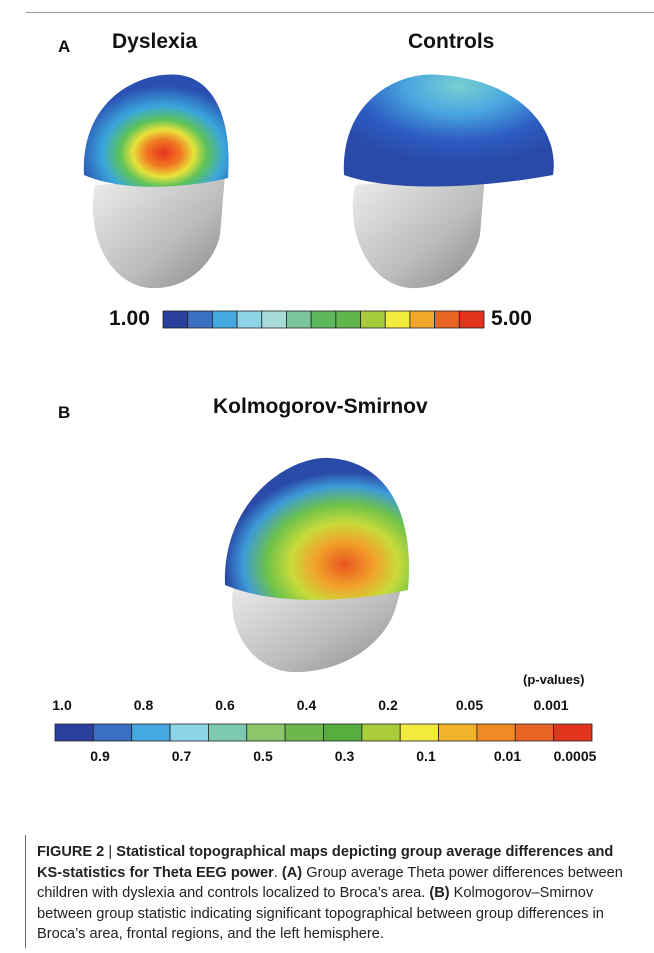 The image size is (654, 953). What do you see at coordinates (143, 705) in the screenshot?
I see `scale-label: 0.8` at bounding box center [143, 705].